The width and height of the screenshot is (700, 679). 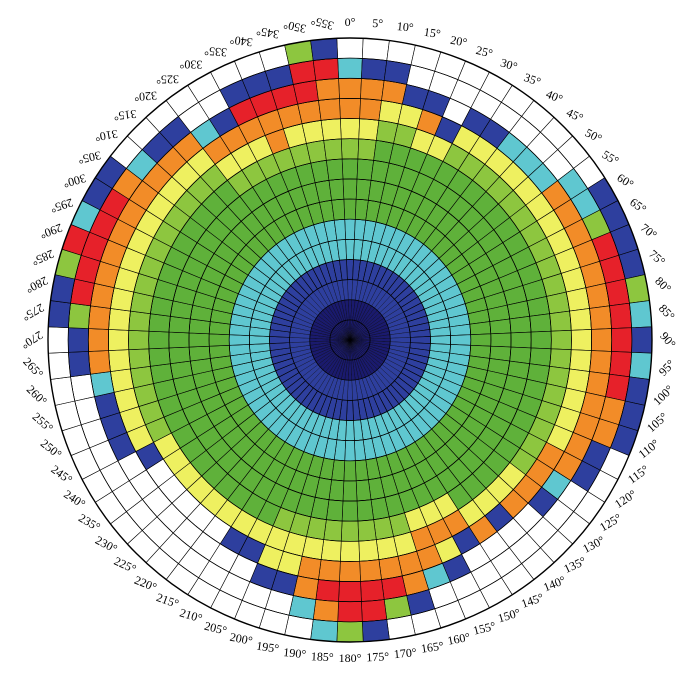 I want to click on angle-tick-label: 345°, so click(x=267, y=33).